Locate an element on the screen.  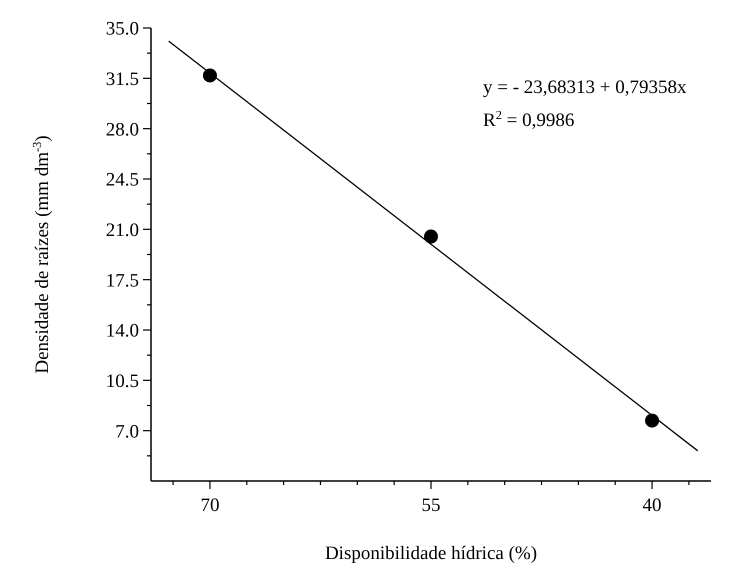
annotation: R$^{2}$ = 0,9986 is located at coordinates (528, 119).